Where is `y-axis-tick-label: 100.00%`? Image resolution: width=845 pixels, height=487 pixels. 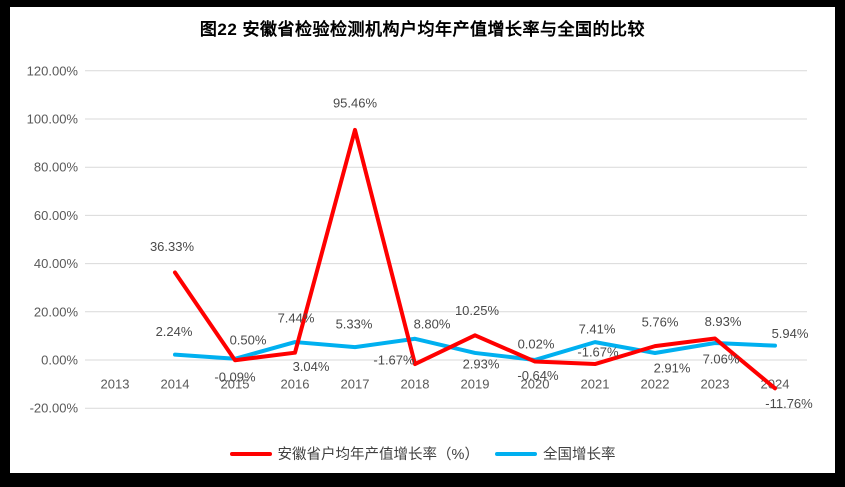 y-axis-tick-label: 100.00% is located at coordinates (53, 119).